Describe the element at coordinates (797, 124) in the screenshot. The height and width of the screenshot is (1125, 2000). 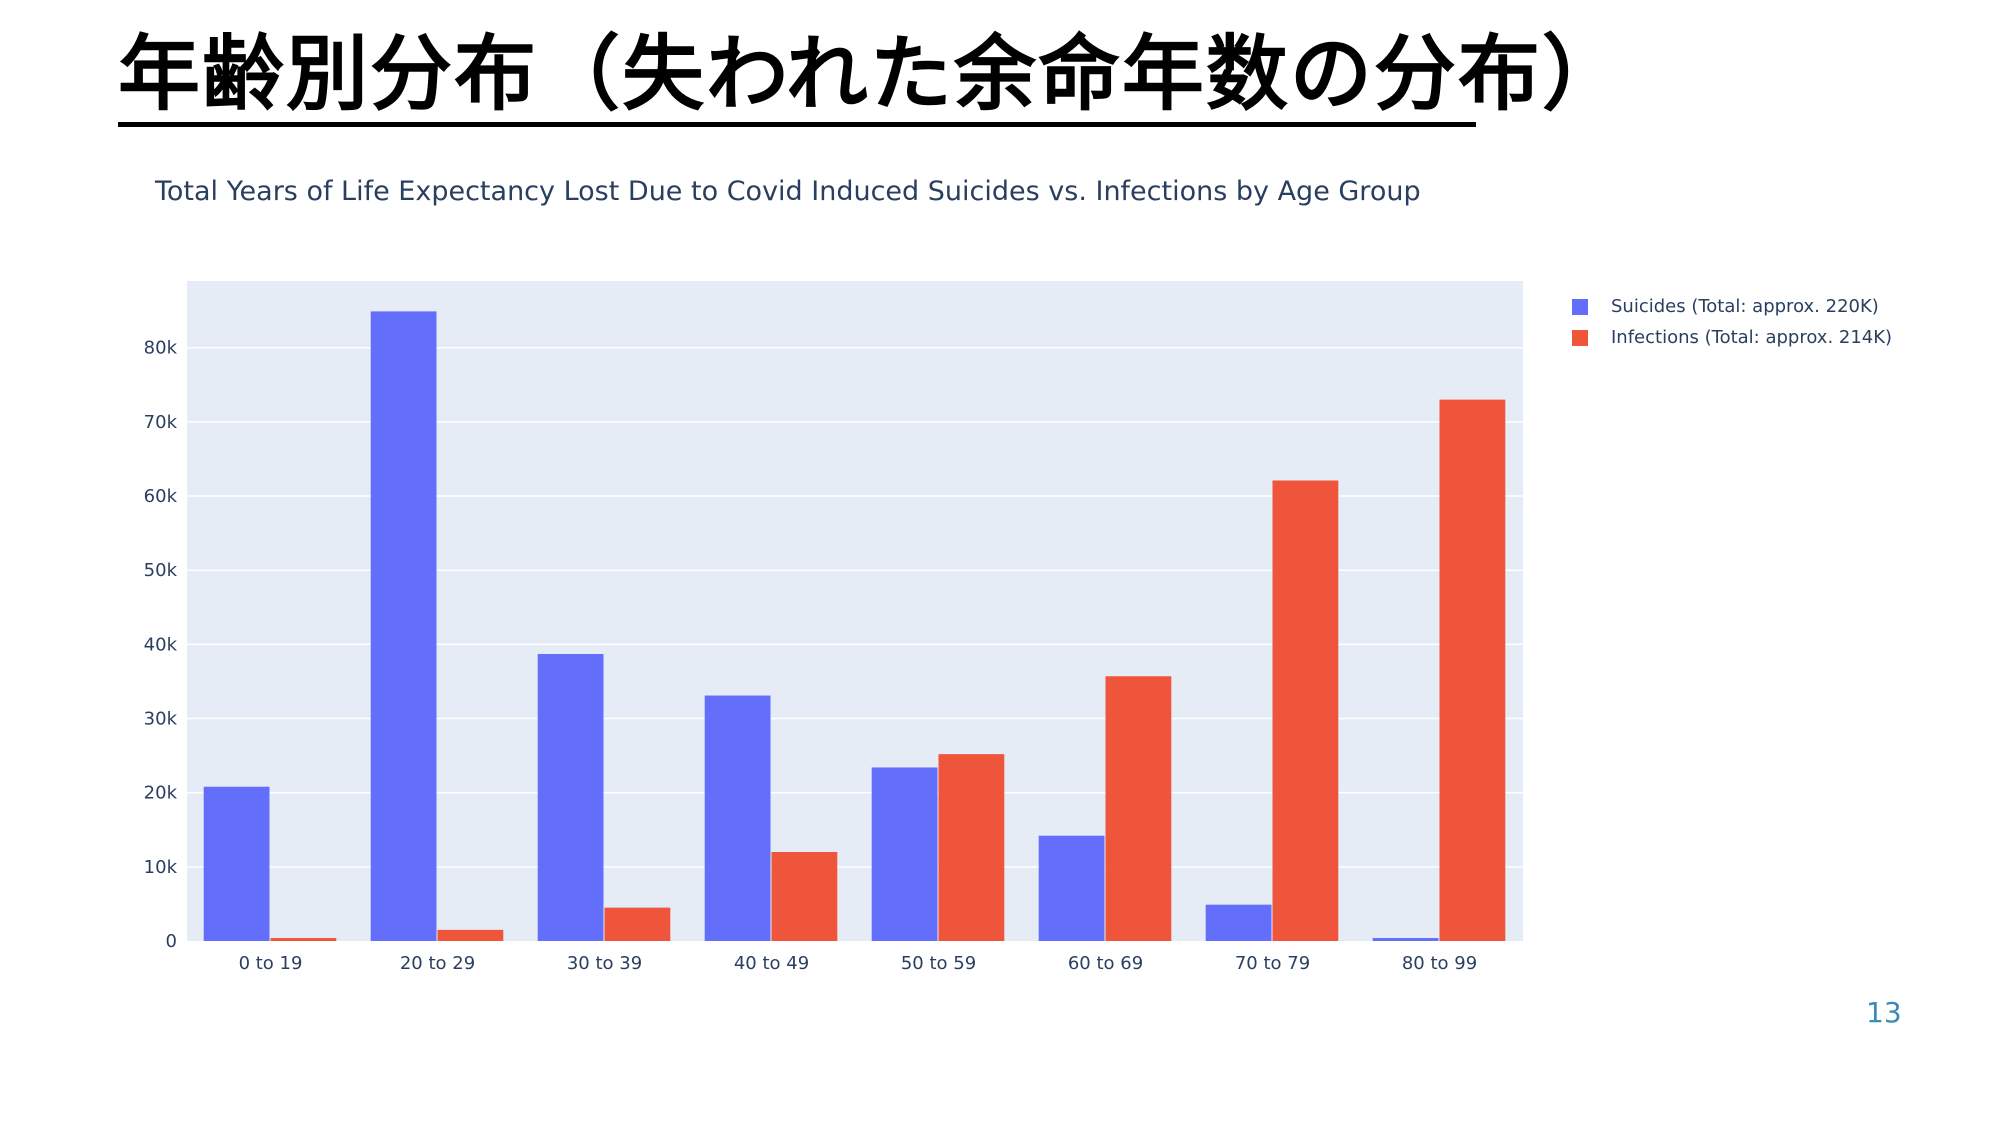
I see `title-underline` at that location.